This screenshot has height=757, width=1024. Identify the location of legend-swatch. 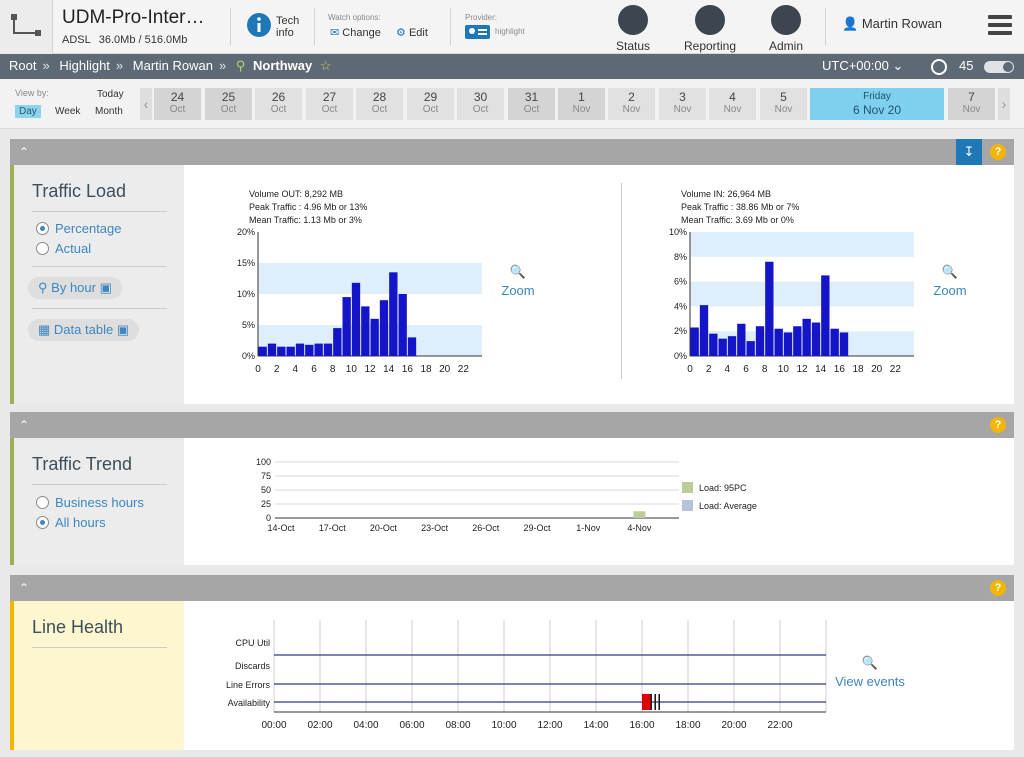
(687, 505).